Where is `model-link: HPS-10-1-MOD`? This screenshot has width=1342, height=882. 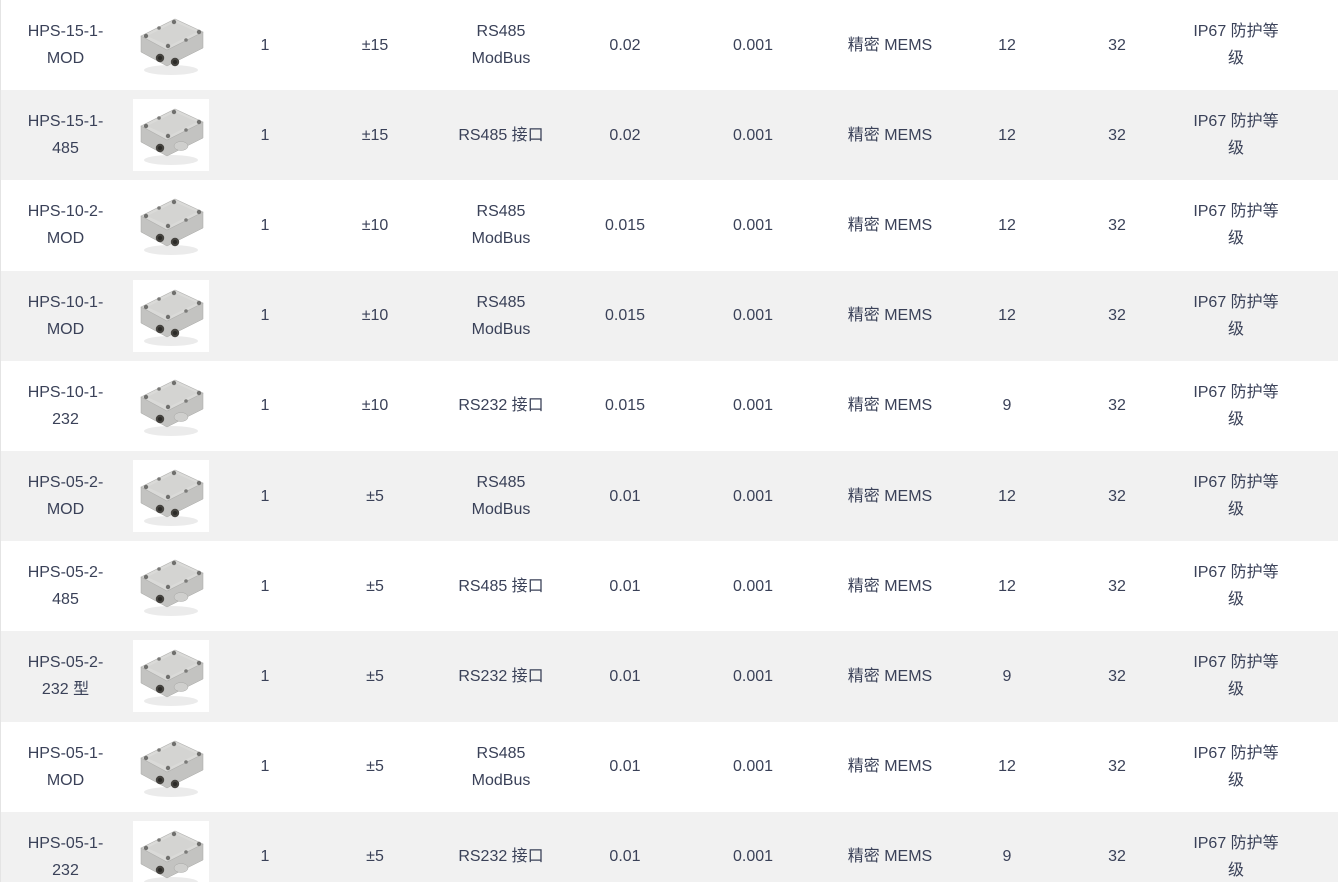 model-link: HPS-10-1-MOD is located at coordinates (65, 315).